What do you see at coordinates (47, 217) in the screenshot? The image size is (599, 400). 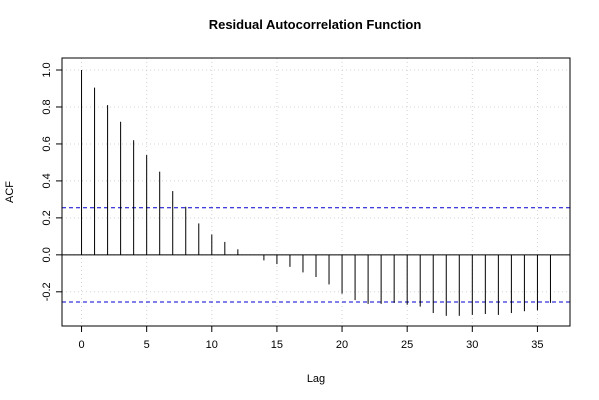 I see `y-tick-label-2: 0.2` at bounding box center [47, 217].